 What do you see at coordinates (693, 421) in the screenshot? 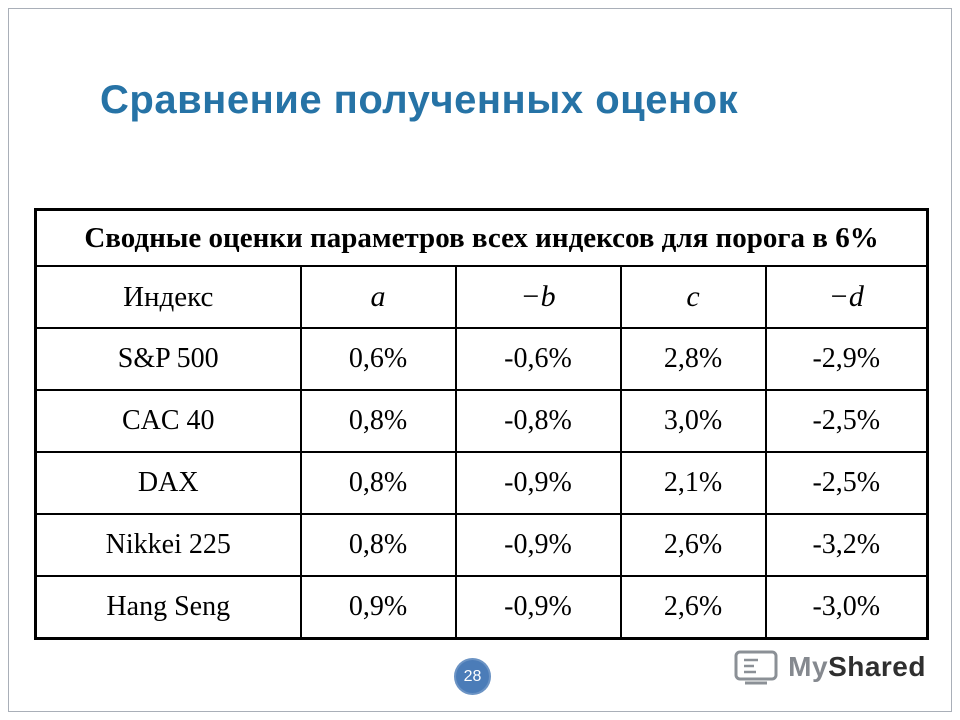
I see `value-cell: 3,0%` at bounding box center [693, 421].